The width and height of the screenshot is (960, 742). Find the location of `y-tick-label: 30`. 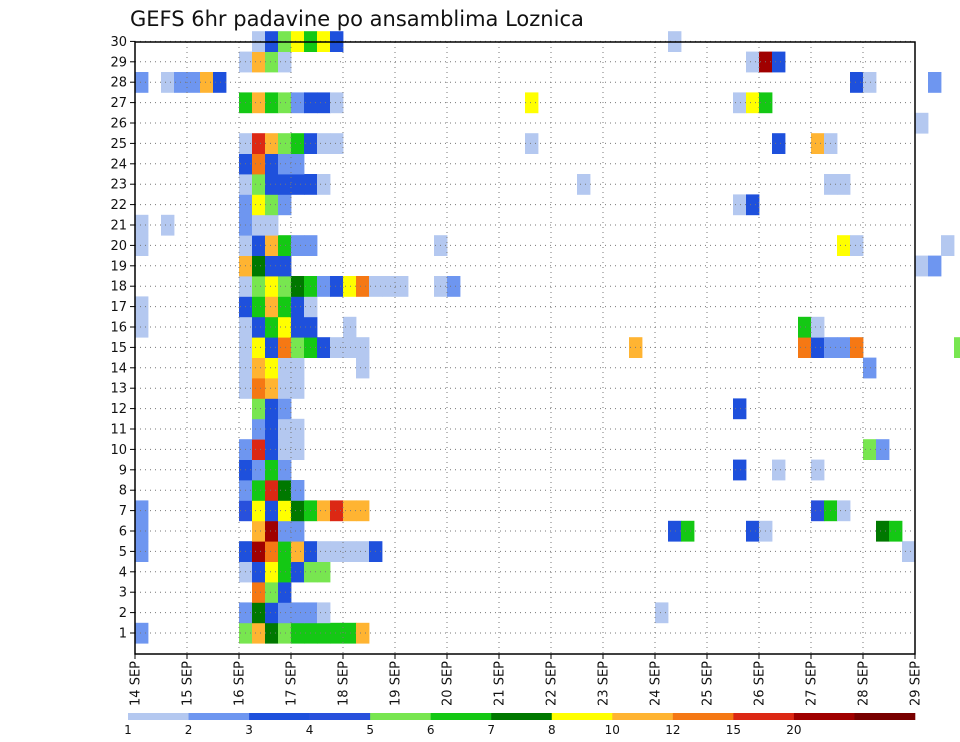

y-tick-label: 30 is located at coordinates (118, 42).